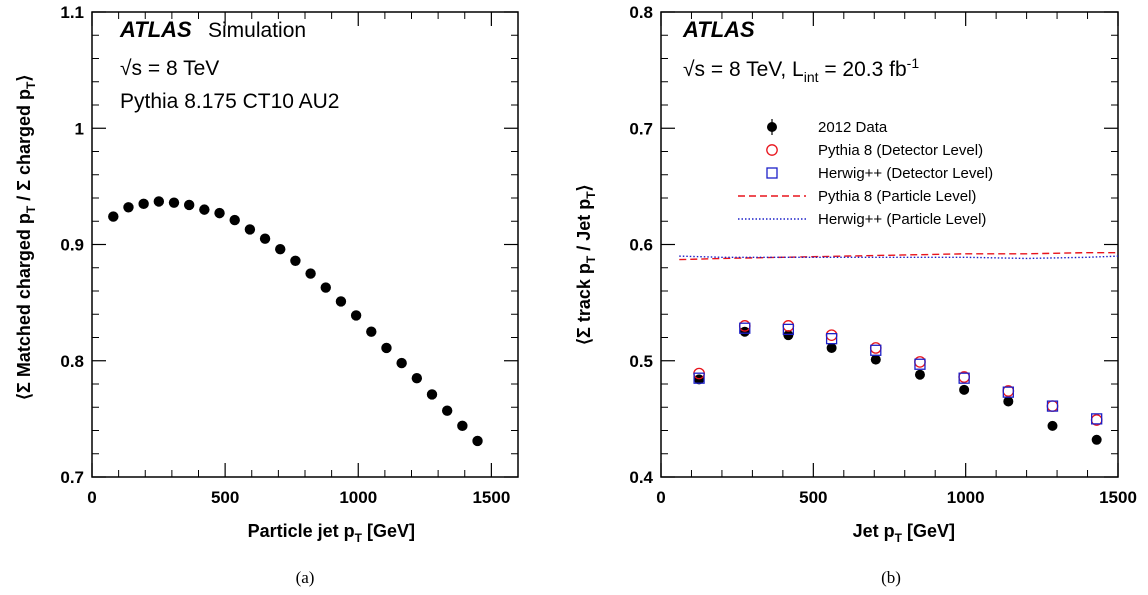  What do you see at coordinates (772, 150) in the screenshot?
I see `legend-marker-open-circle` at bounding box center [772, 150].